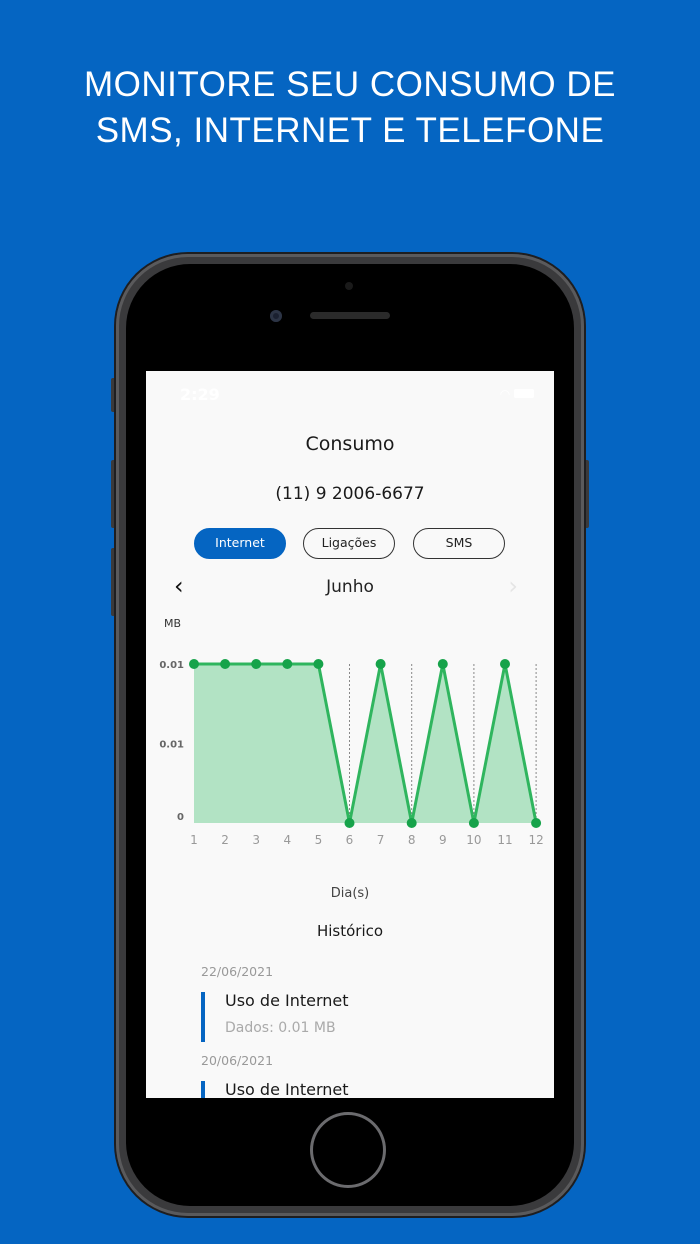 This screenshot has height=1244, width=700. I want to click on history-title: Histórico, so click(350, 931).